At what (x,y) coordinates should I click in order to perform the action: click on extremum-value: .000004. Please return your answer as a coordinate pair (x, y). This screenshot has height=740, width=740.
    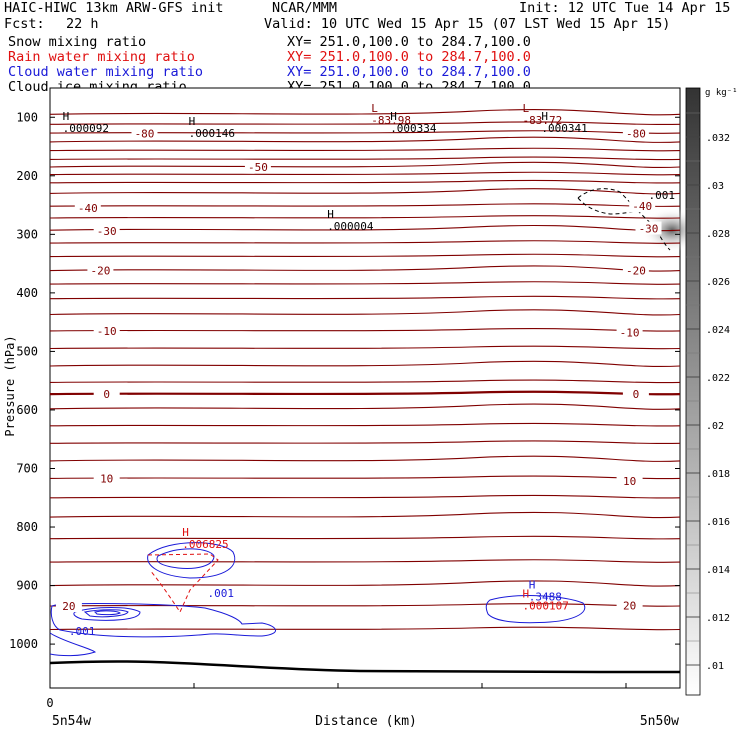
    Looking at the image, I should click on (350, 226).